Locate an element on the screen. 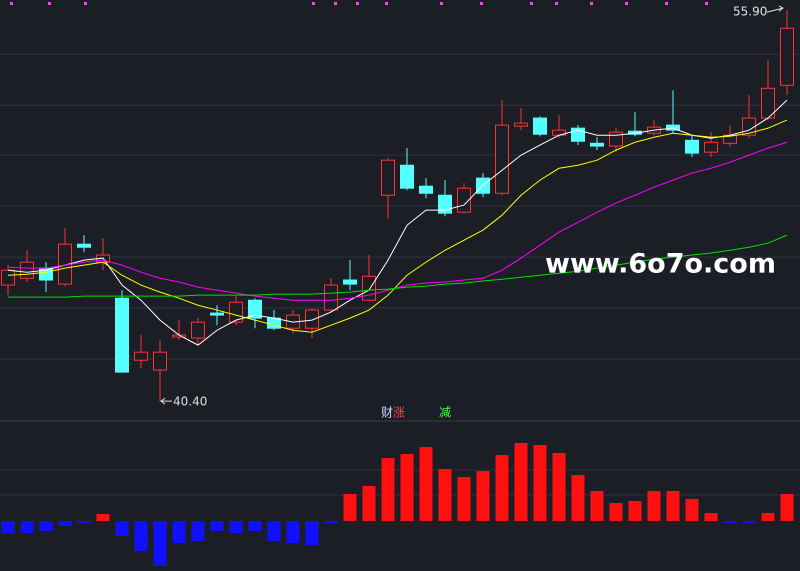 This screenshot has height=571, width=800. low-label: 40.40 is located at coordinates (190, 402).